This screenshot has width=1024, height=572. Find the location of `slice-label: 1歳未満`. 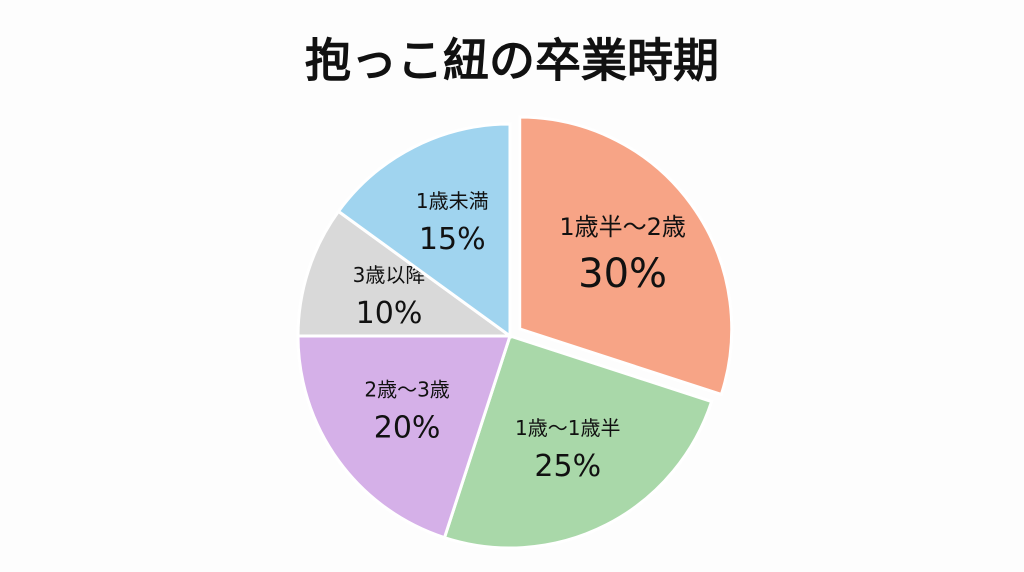

slice-label: 1歳未満 is located at coordinates (452, 201).